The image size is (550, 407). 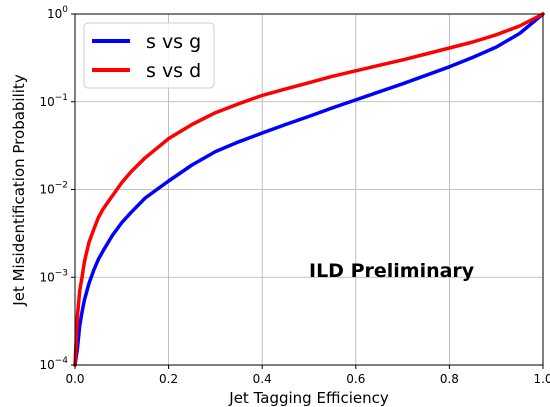 I want to click on y-tick-label: 10⁻³, so click(x=53, y=276).